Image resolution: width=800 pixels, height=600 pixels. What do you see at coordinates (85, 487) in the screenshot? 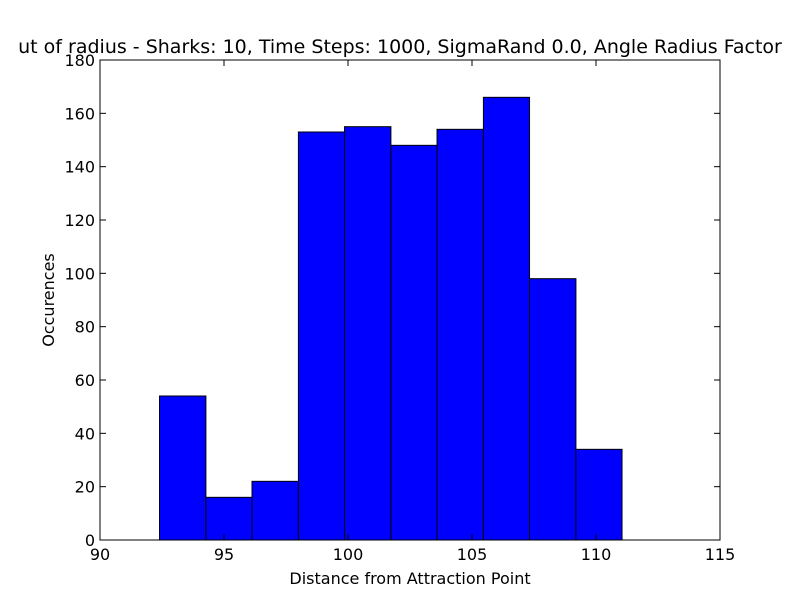
I see `y-tick-label: 20` at bounding box center [85, 487].